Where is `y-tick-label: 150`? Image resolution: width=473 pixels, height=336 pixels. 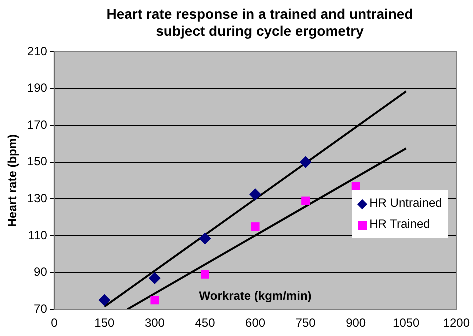
y-tick-label: 150 is located at coordinates (37, 161).